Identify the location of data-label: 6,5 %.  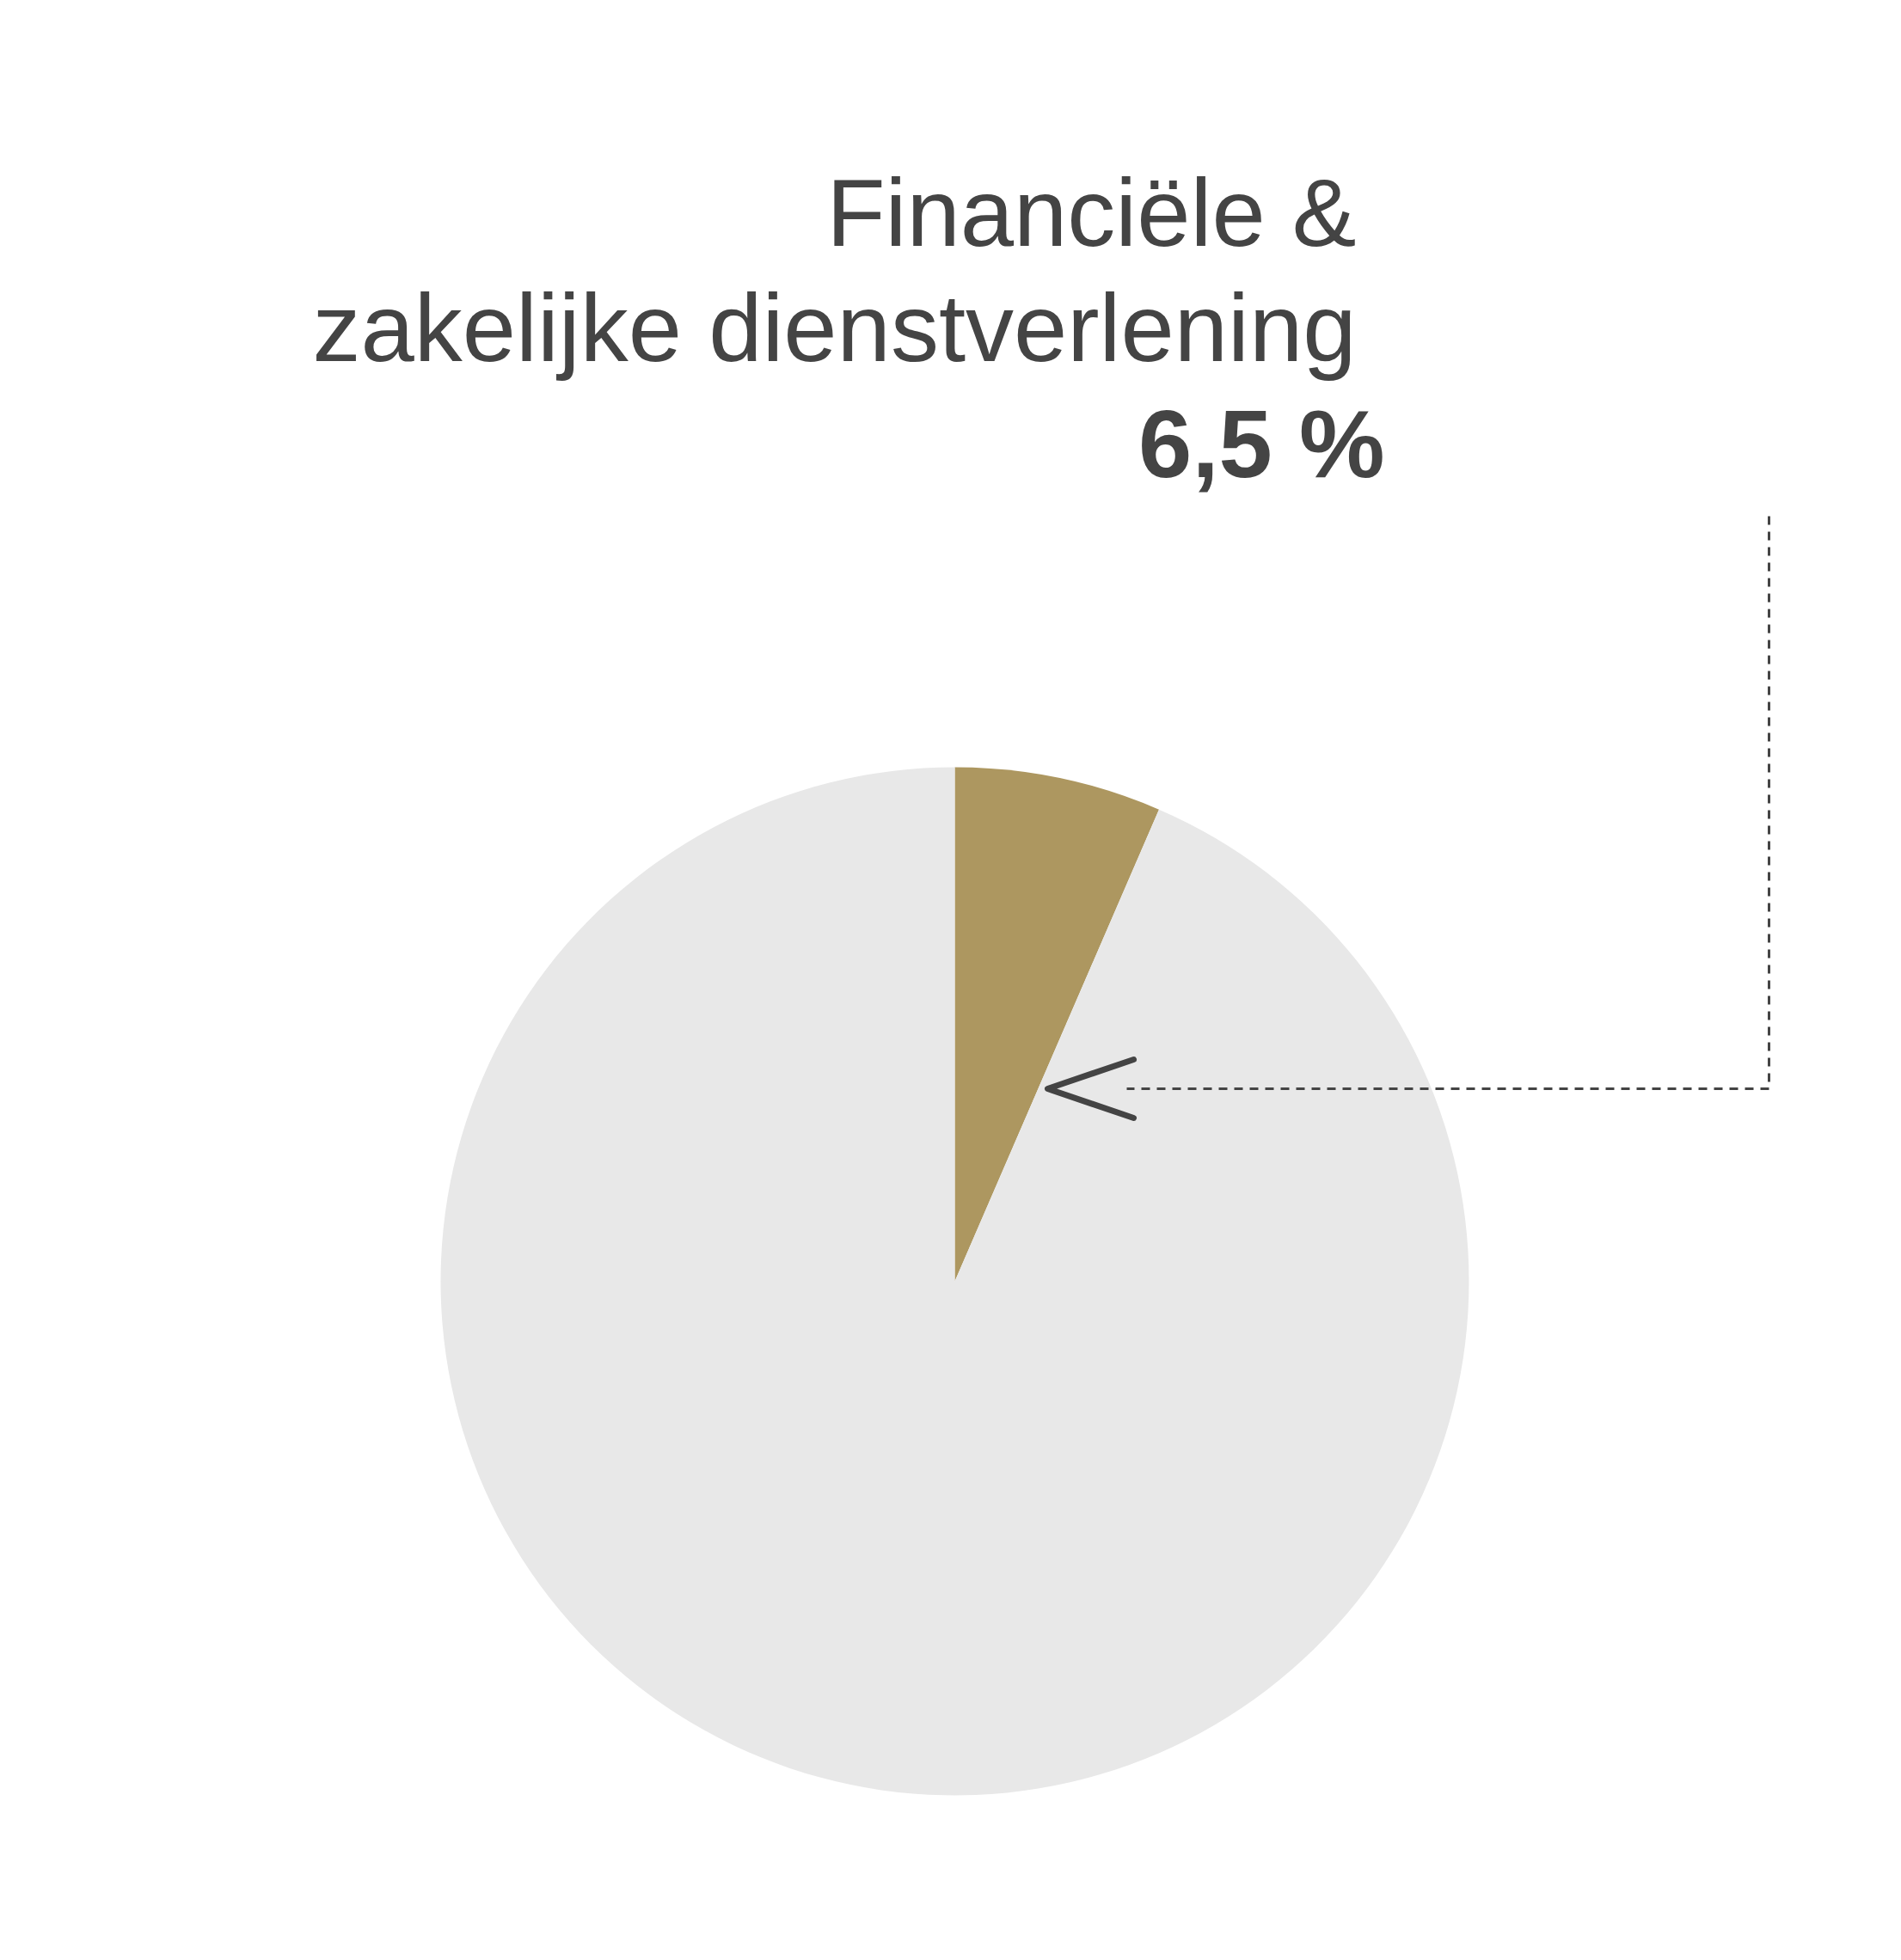
(1261, 444).